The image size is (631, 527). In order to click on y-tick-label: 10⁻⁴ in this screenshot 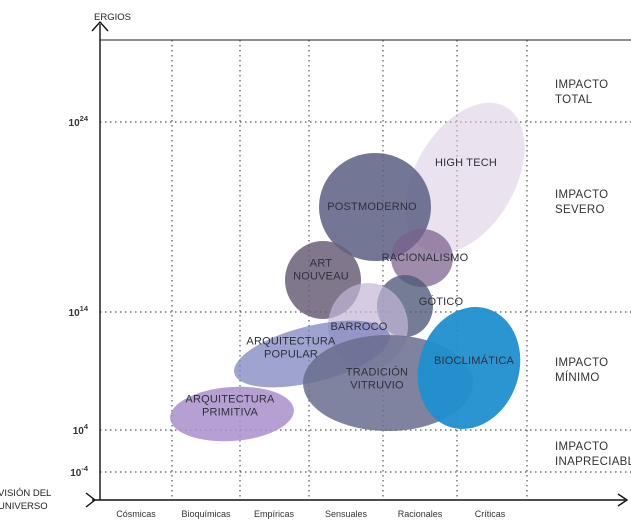, I will do `click(79, 471)`.